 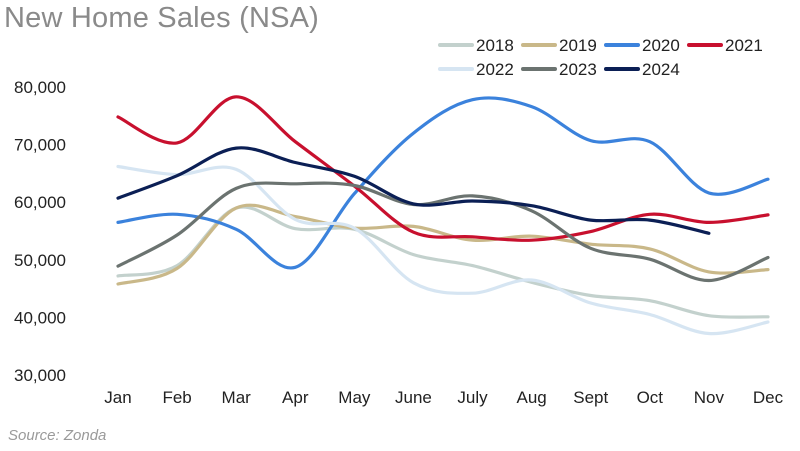 I want to click on y-tick-label: 80,000, so click(x=40, y=87).